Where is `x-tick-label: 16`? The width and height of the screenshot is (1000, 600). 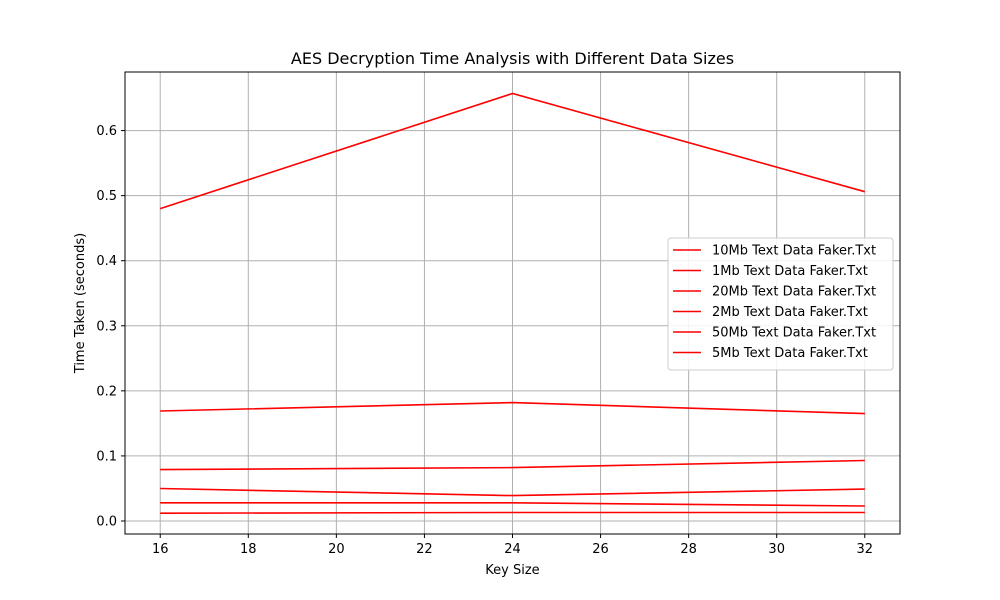 x-tick-label: 16 is located at coordinates (160, 549).